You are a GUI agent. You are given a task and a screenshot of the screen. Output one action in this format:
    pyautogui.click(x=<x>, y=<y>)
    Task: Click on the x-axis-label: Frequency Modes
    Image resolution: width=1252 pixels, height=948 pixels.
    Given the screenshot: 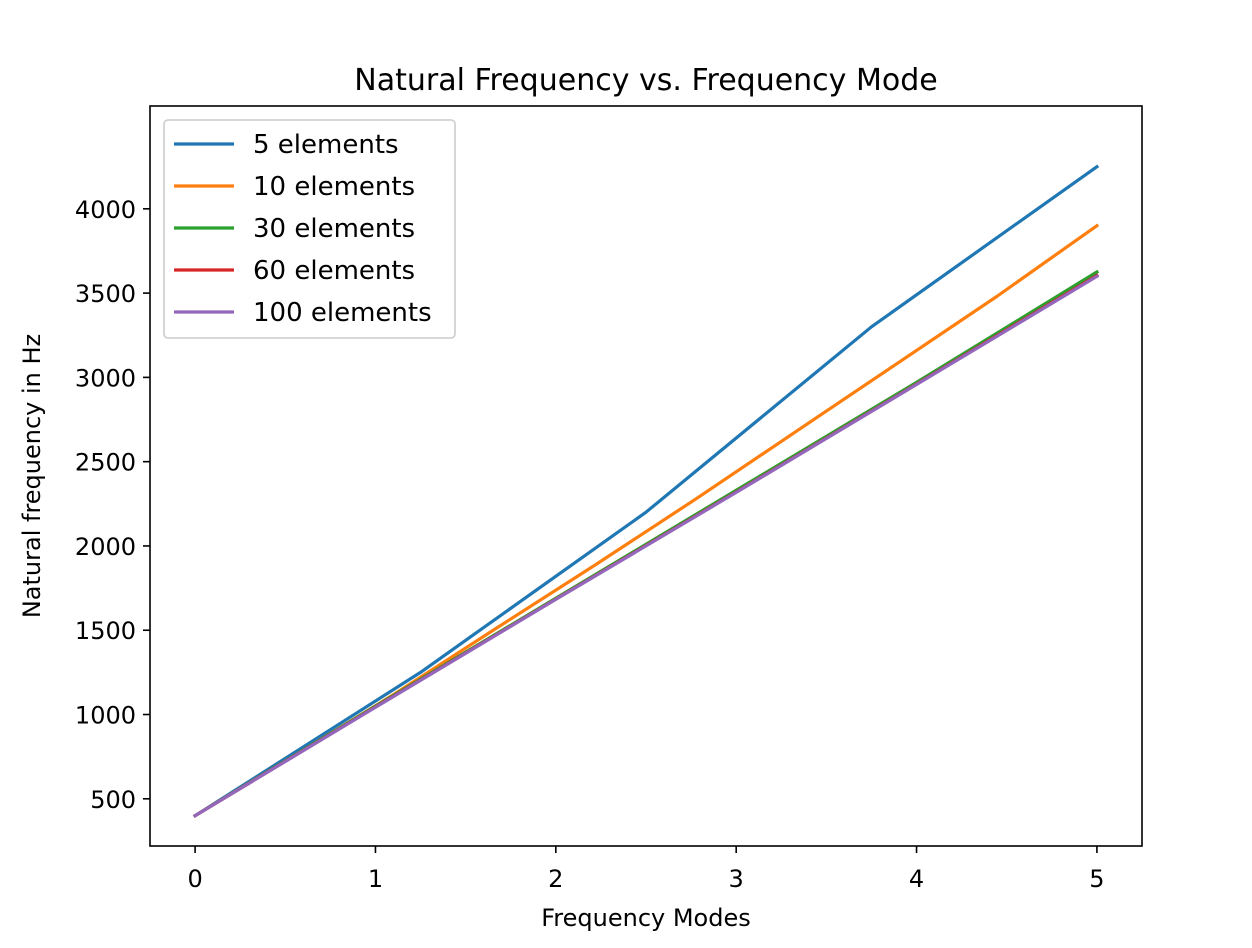 What is the action you would take?
    pyautogui.click(x=646, y=918)
    